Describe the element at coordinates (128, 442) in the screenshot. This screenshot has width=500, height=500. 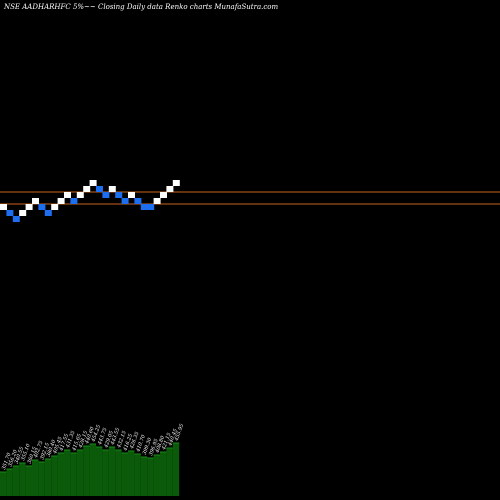
I see `volume-label: 416.25` at that location.